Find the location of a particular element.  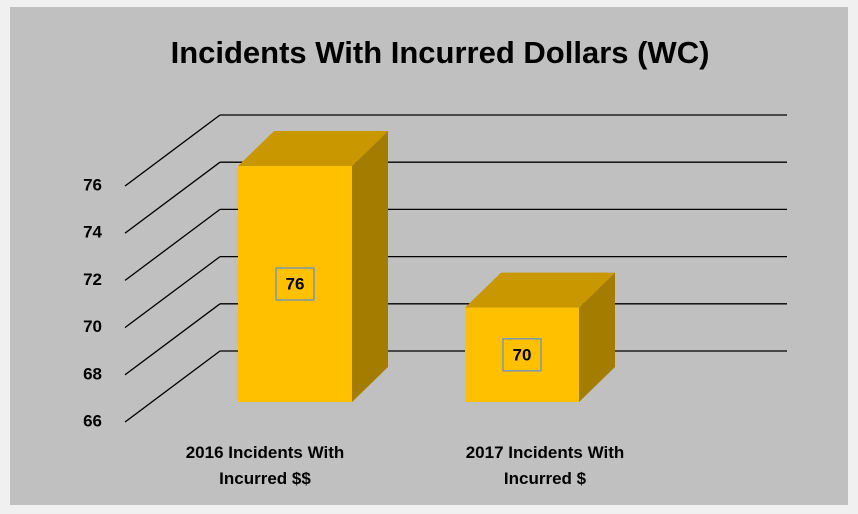

y-tick-label: 70 is located at coordinates (92, 326).